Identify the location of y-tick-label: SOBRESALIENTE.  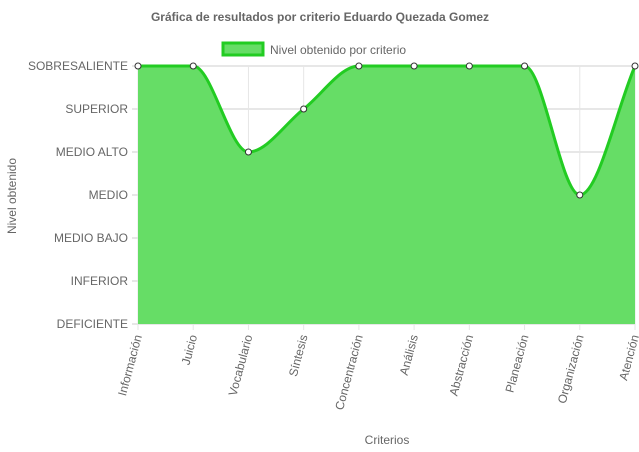
(78, 66).